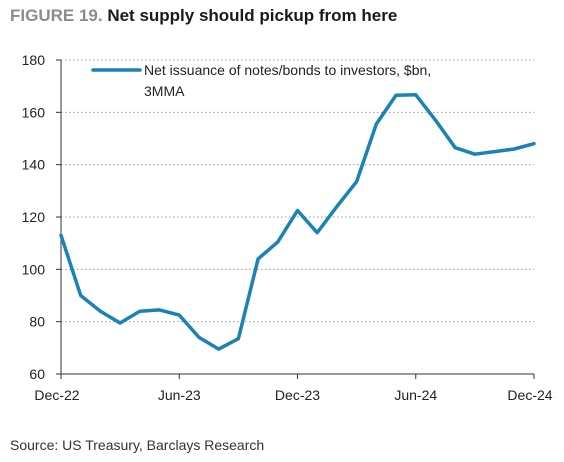 This screenshot has height=462, width=564. Describe the element at coordinates (164, 91) in the screenshot. I see `legend-label-line-1: 3MMA` at that location.